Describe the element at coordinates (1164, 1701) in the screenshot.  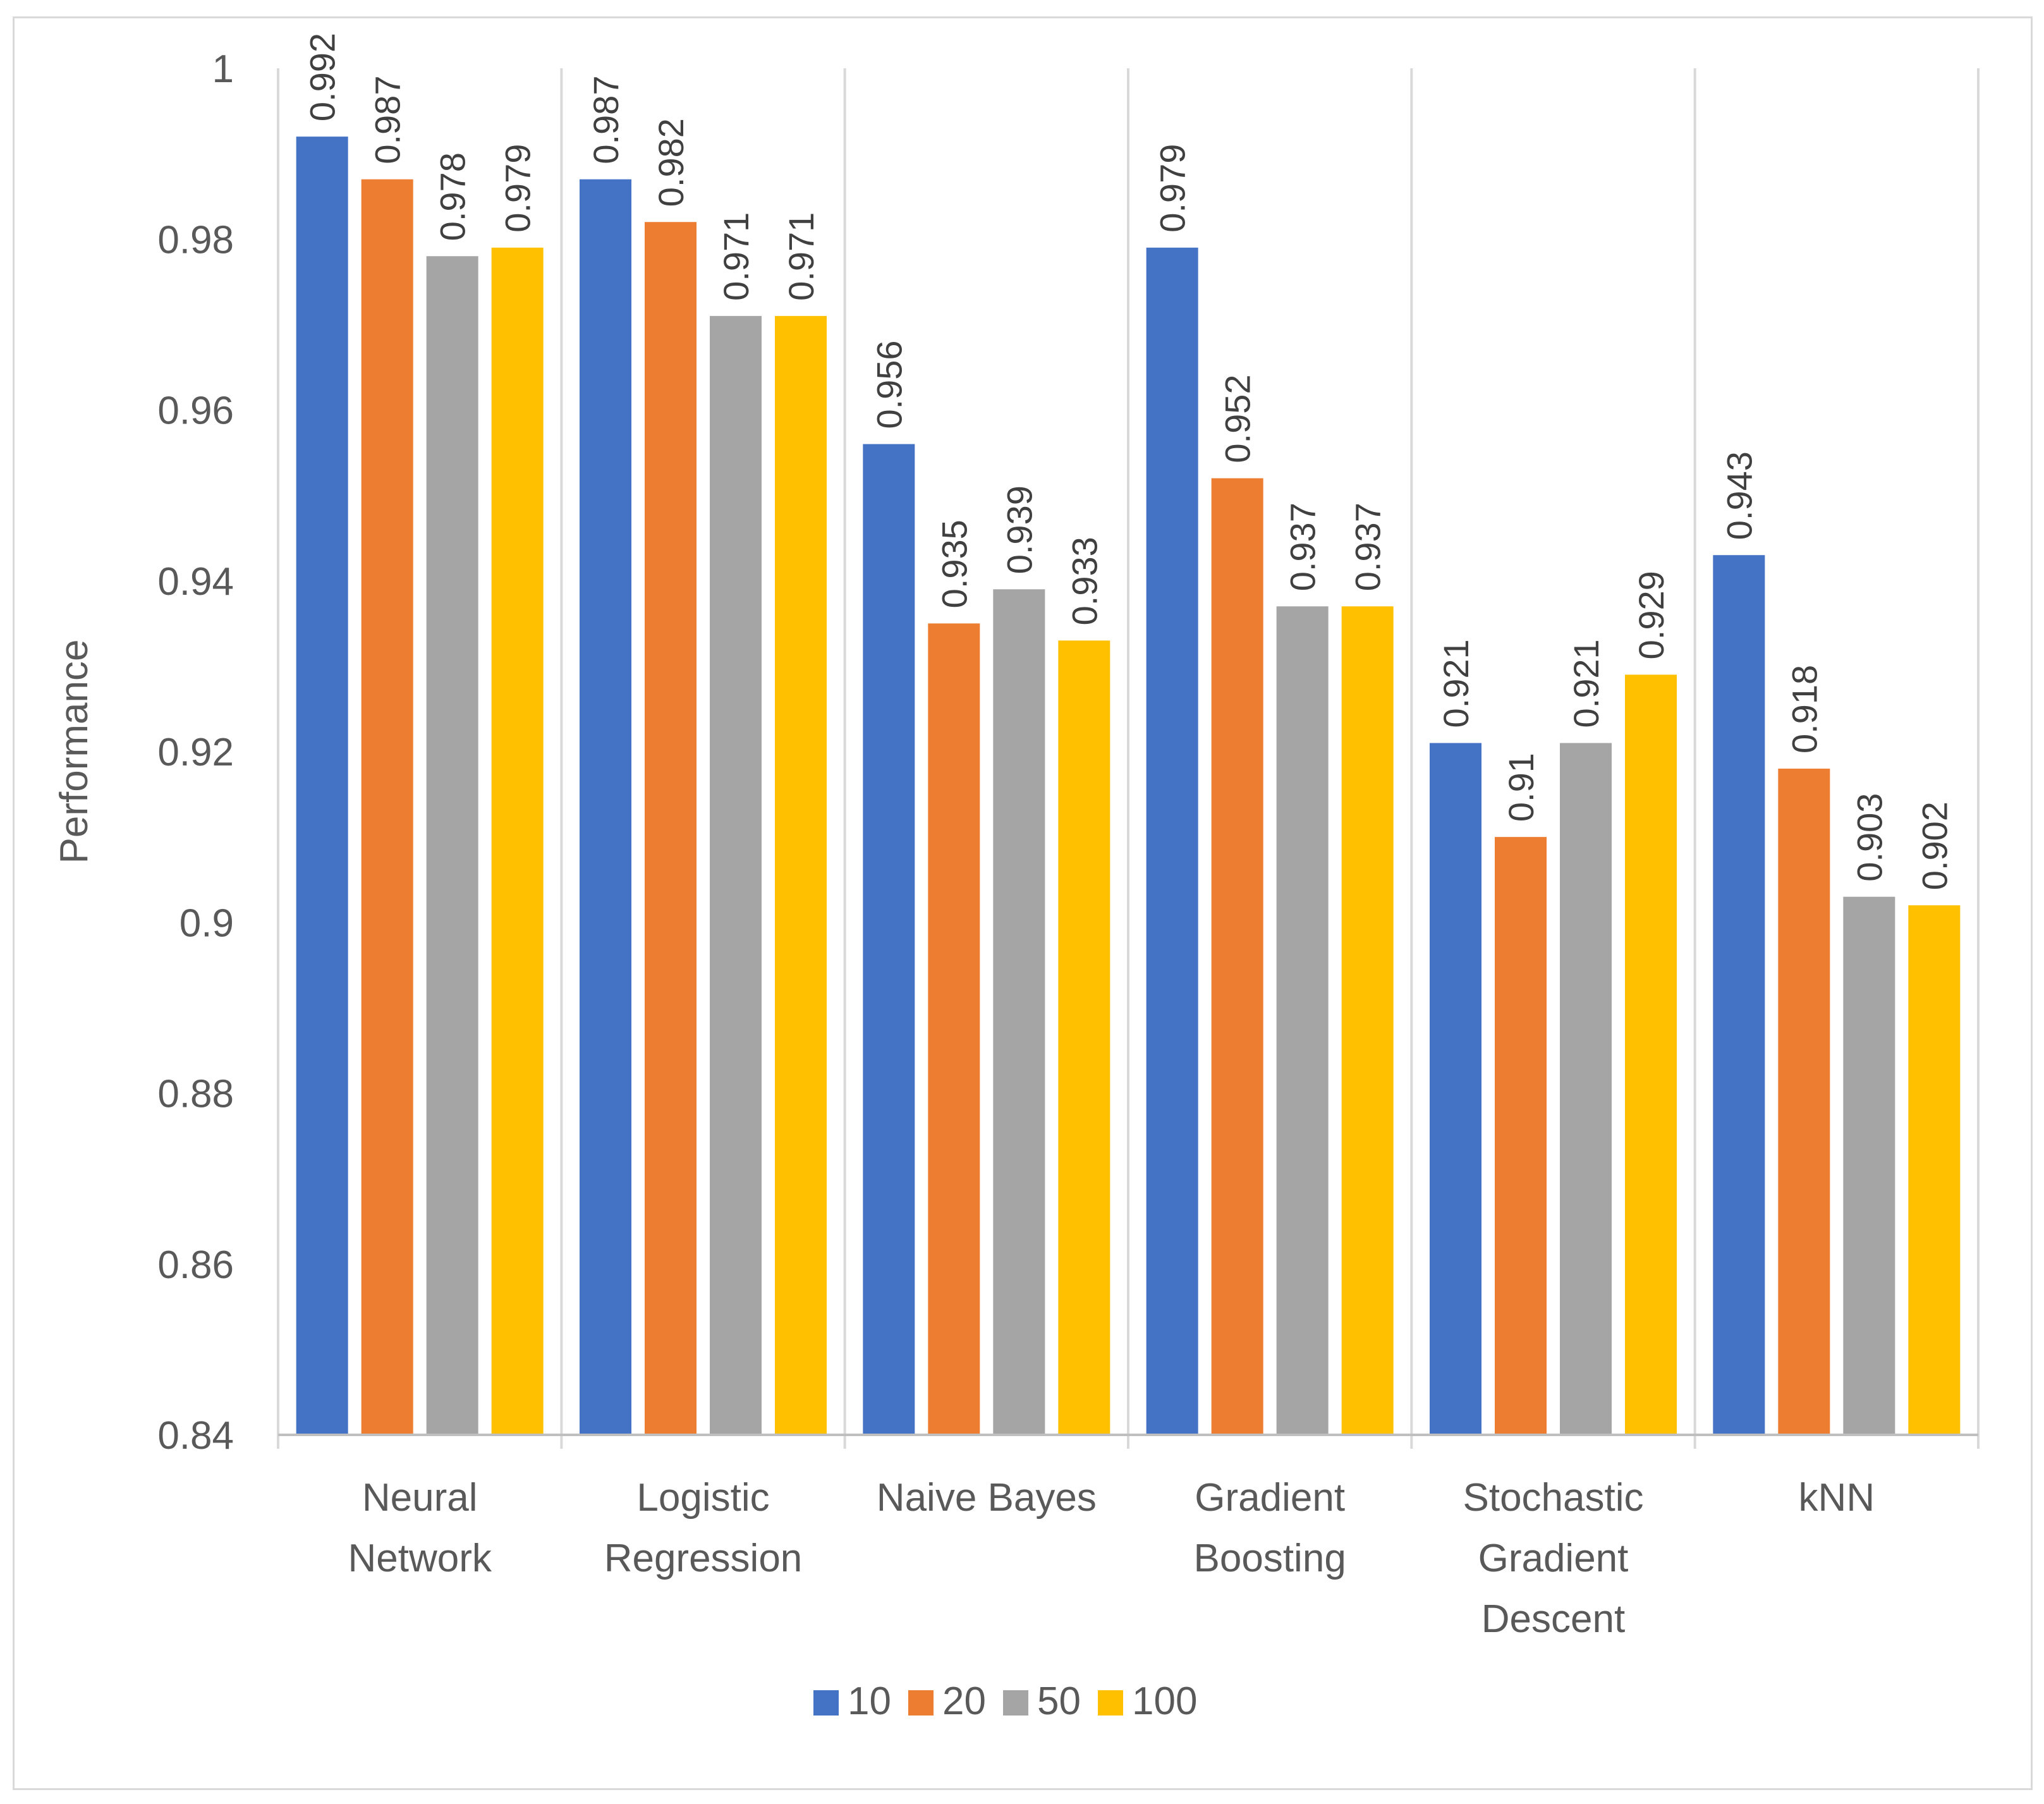
I see `legend-label-100: 100` at that location.